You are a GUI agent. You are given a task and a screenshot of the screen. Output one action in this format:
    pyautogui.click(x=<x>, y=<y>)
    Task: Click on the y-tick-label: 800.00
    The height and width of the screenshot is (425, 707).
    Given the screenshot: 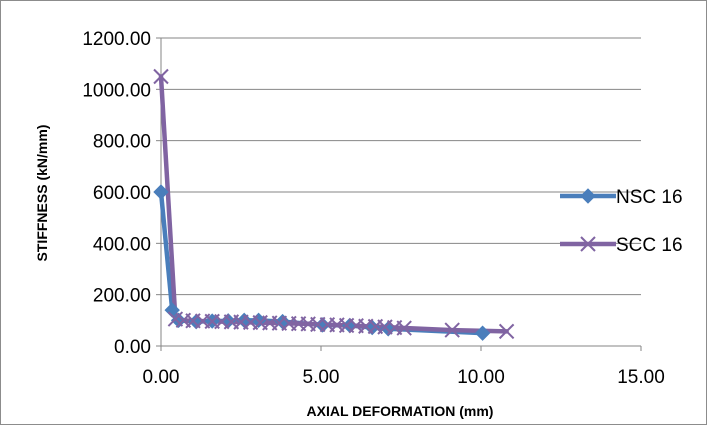 What is the action you would take?
    pyautogui.click(x=122, y=142)
    